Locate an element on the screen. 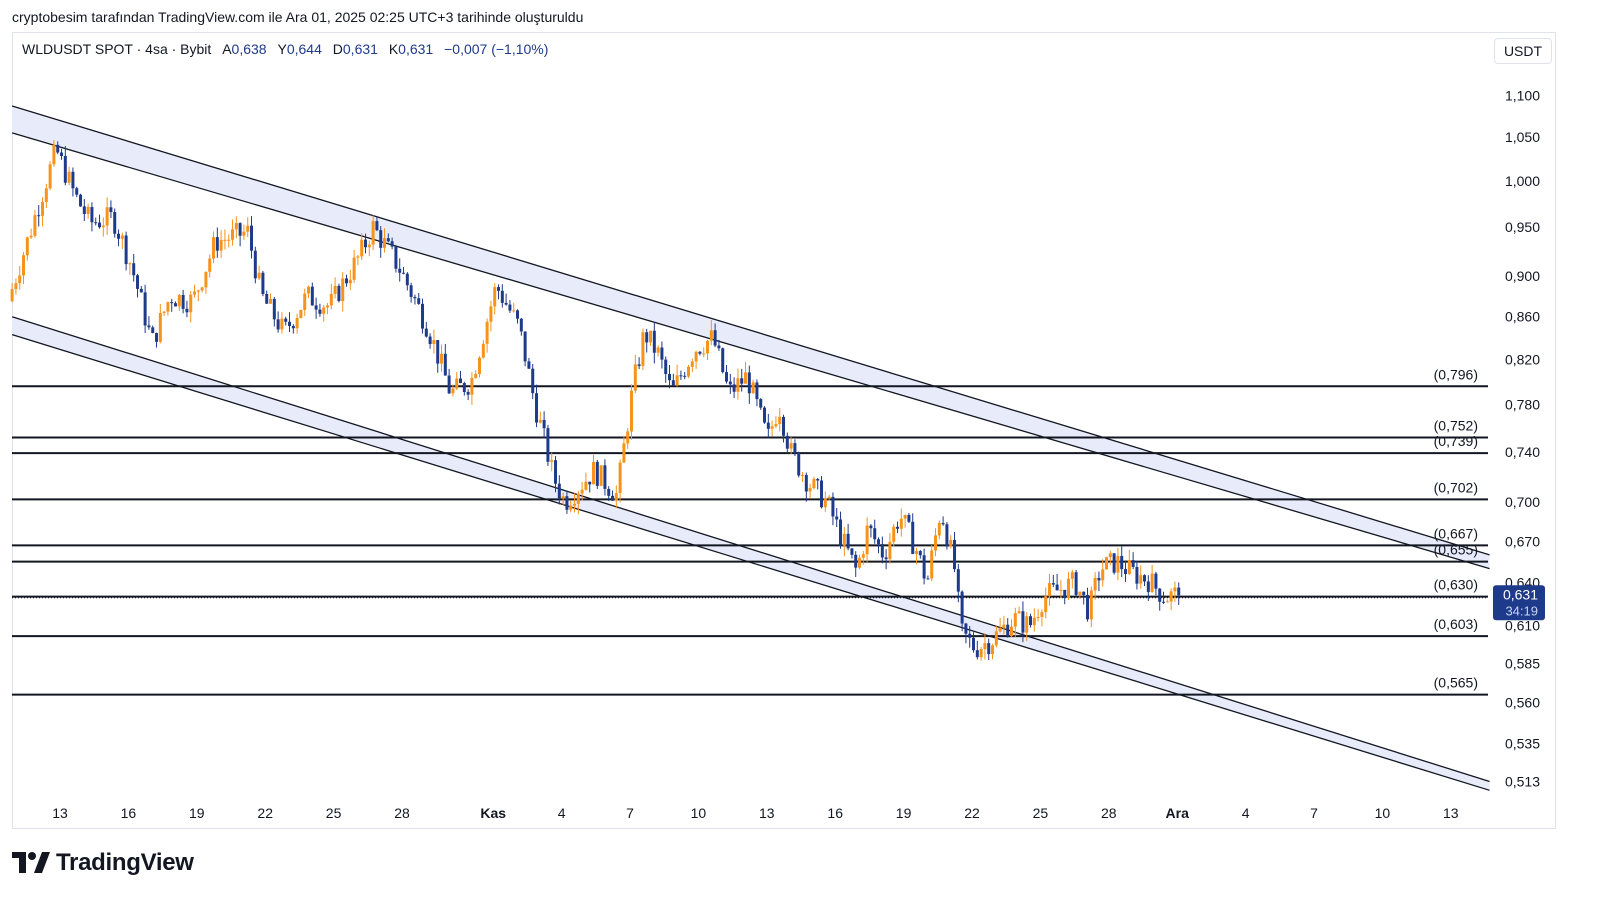  level-label: (0,752) is located at coordinates (1456, 425).